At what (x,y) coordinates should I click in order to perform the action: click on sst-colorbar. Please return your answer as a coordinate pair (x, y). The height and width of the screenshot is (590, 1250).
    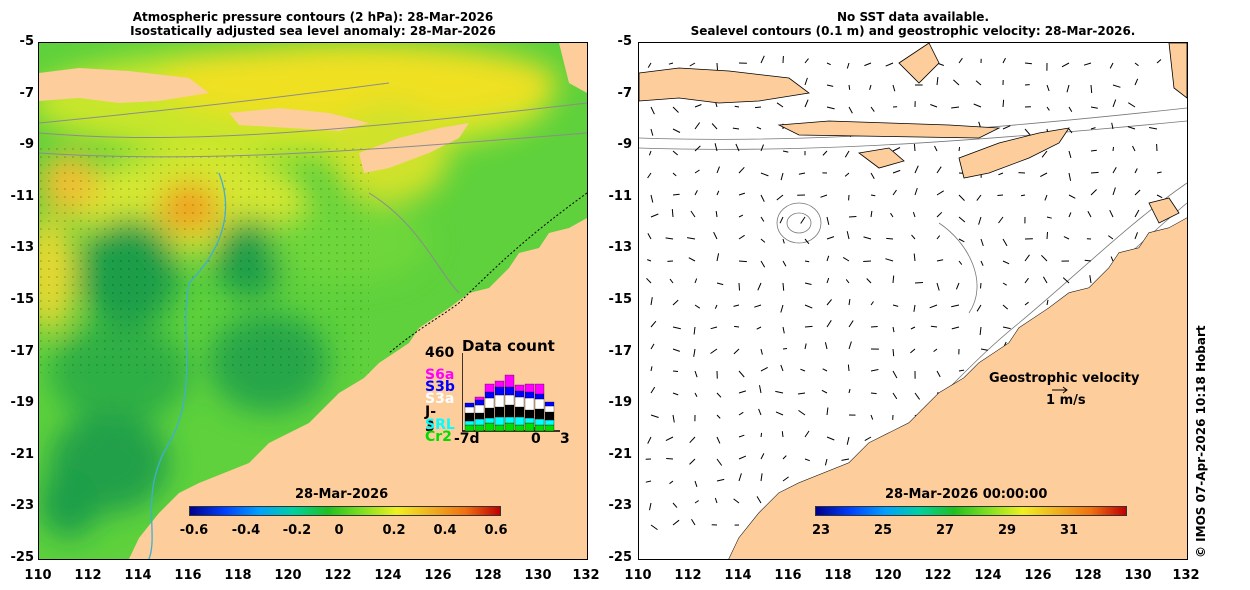
    Looking at the image, I should click on (971, 511).